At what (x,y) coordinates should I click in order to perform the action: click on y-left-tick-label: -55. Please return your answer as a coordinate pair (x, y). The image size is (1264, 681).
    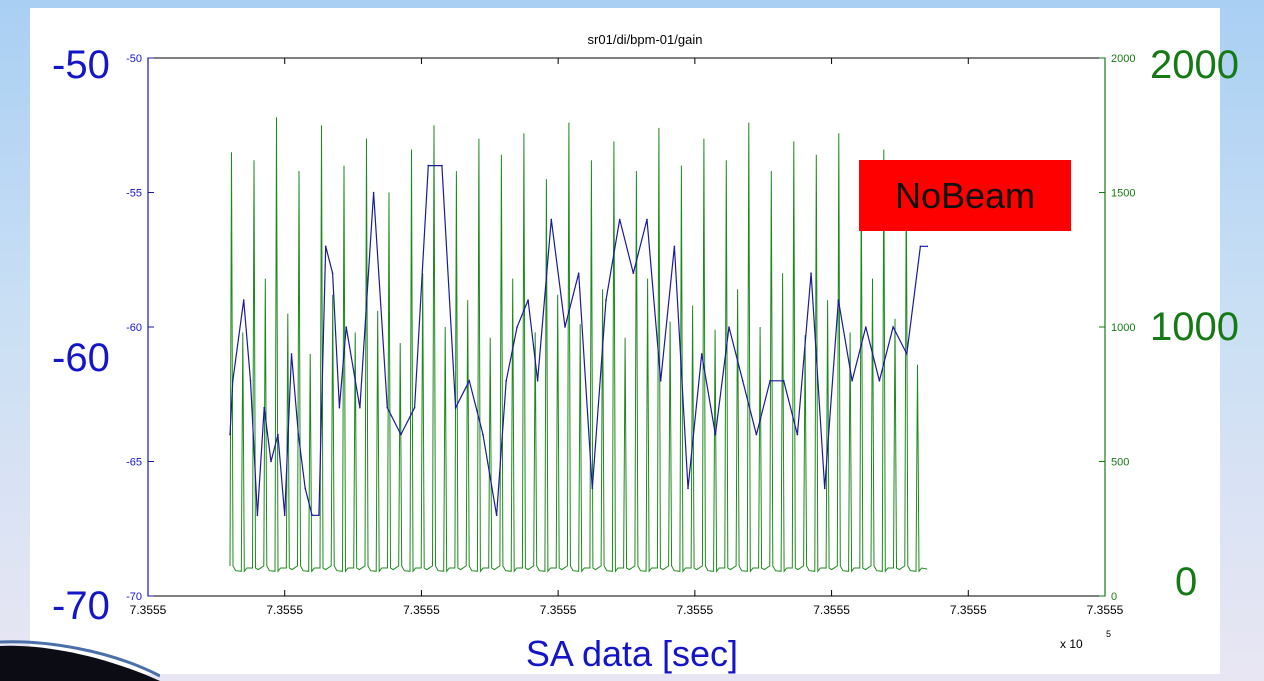
    Looking at the image, I should click on (134, 194).